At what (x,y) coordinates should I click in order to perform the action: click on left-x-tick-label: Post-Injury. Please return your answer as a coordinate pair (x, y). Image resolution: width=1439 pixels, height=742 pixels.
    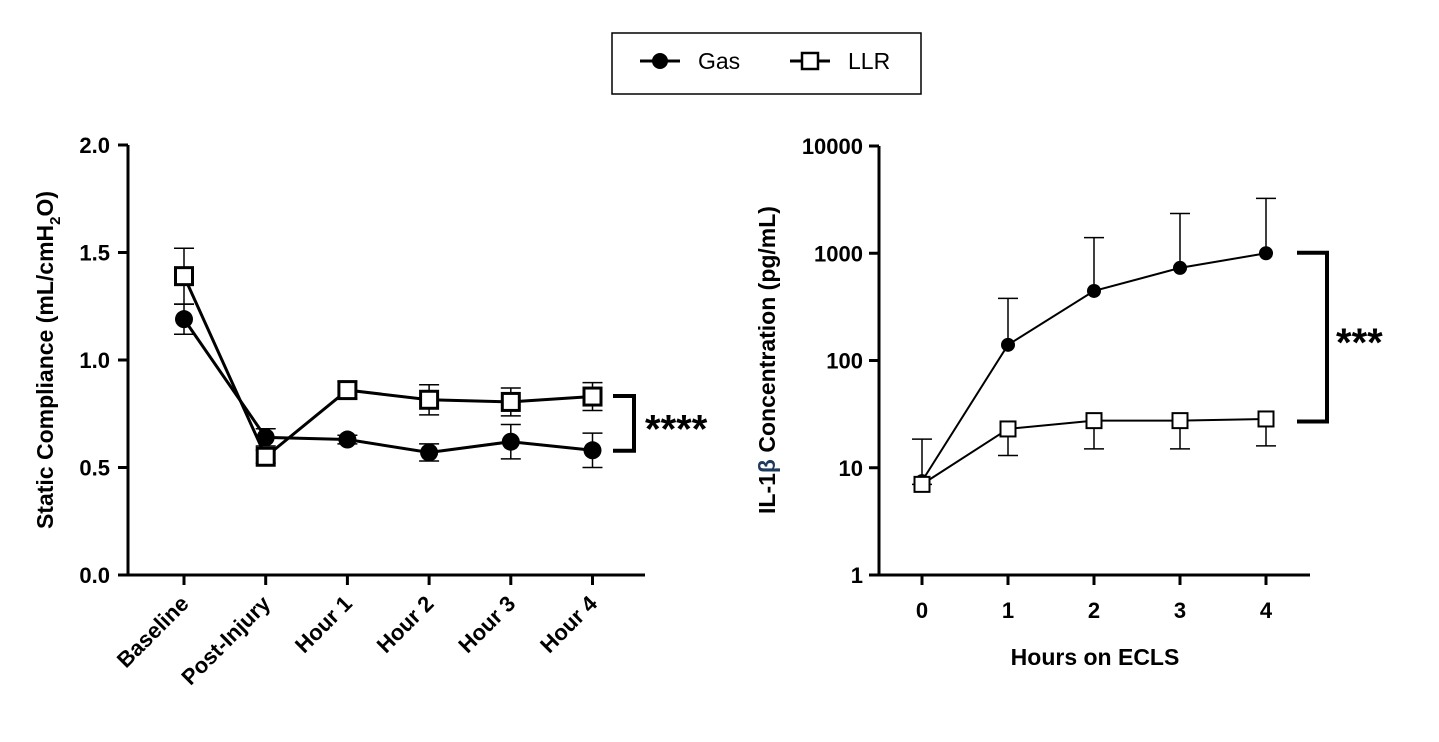
    Looking at the image, I should click on (225, 639).